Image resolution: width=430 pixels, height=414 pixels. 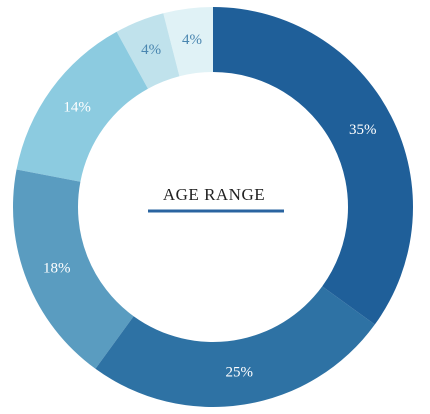 What do you see at coordinates (240, 372) in the screenshot?
I see `value-label: 25%` at bounding box center [240, 372].